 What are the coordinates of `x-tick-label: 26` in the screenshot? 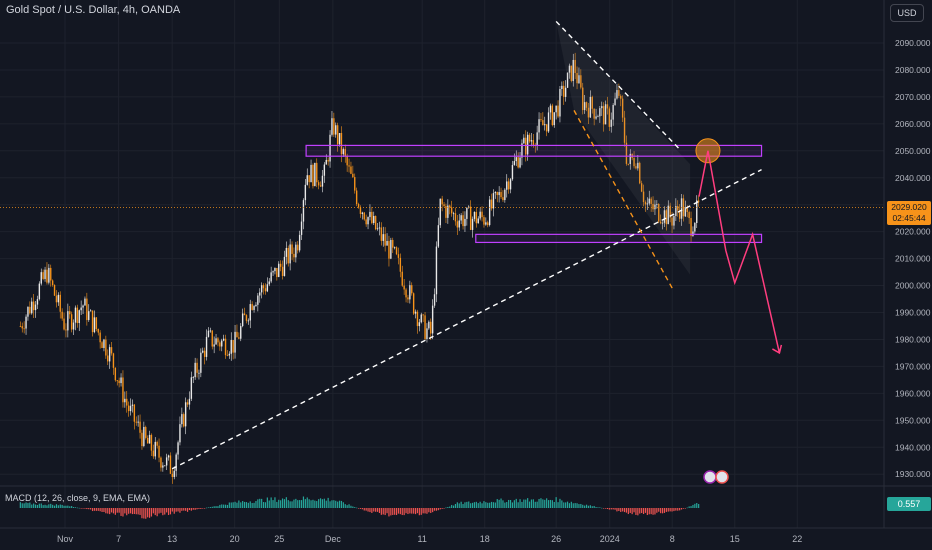 It's located at (556, 539).